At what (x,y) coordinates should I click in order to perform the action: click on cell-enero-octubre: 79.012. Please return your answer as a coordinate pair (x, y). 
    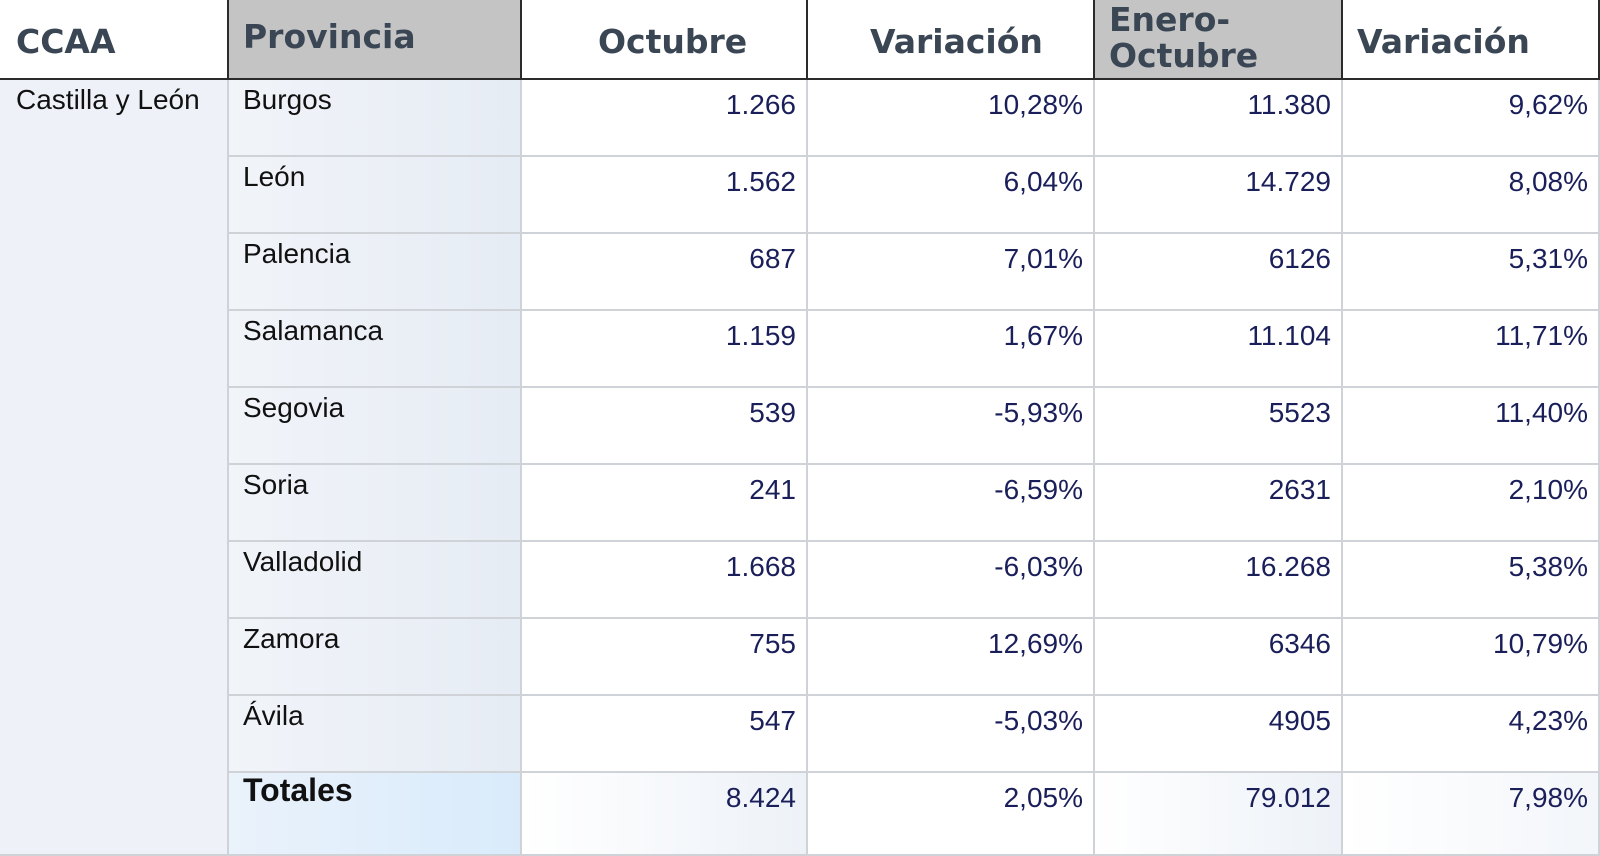
    Looking at the image, I should click on (1219, 814).